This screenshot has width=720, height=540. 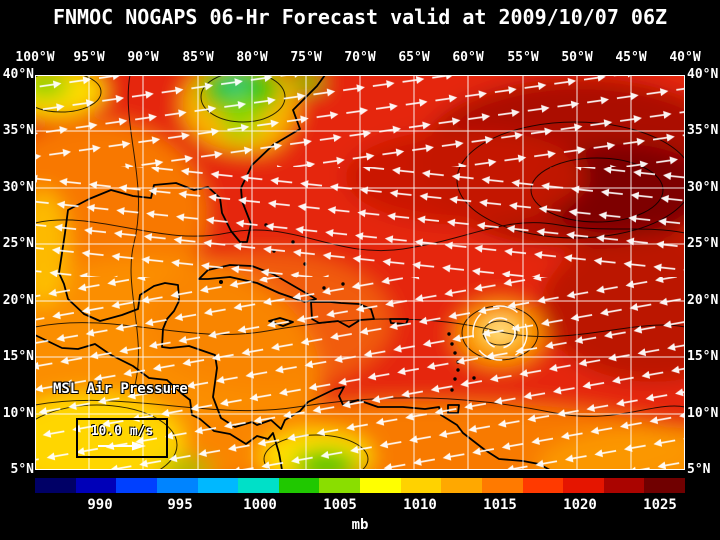 What do you see at coordinates (143, 57) in the screenshot?
I see `lon-tick-label: 90°W` at bounding box center [143, 57].